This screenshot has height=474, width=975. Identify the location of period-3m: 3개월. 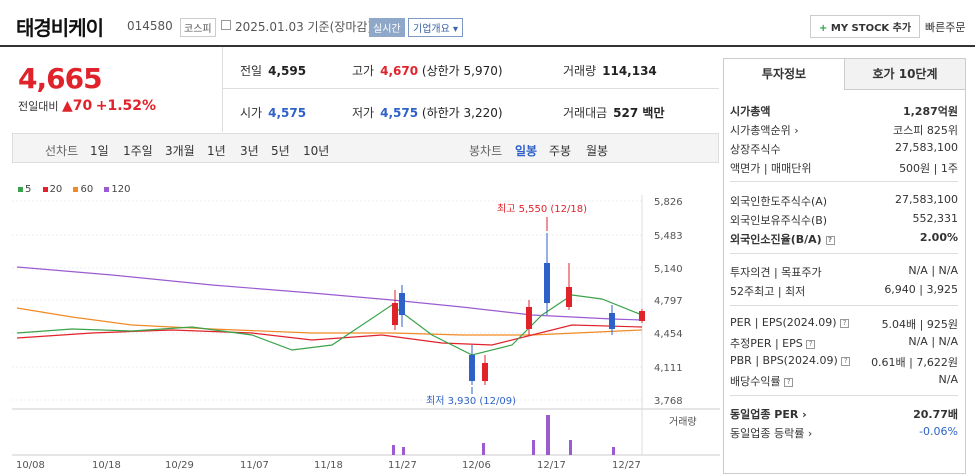
(180, 151).